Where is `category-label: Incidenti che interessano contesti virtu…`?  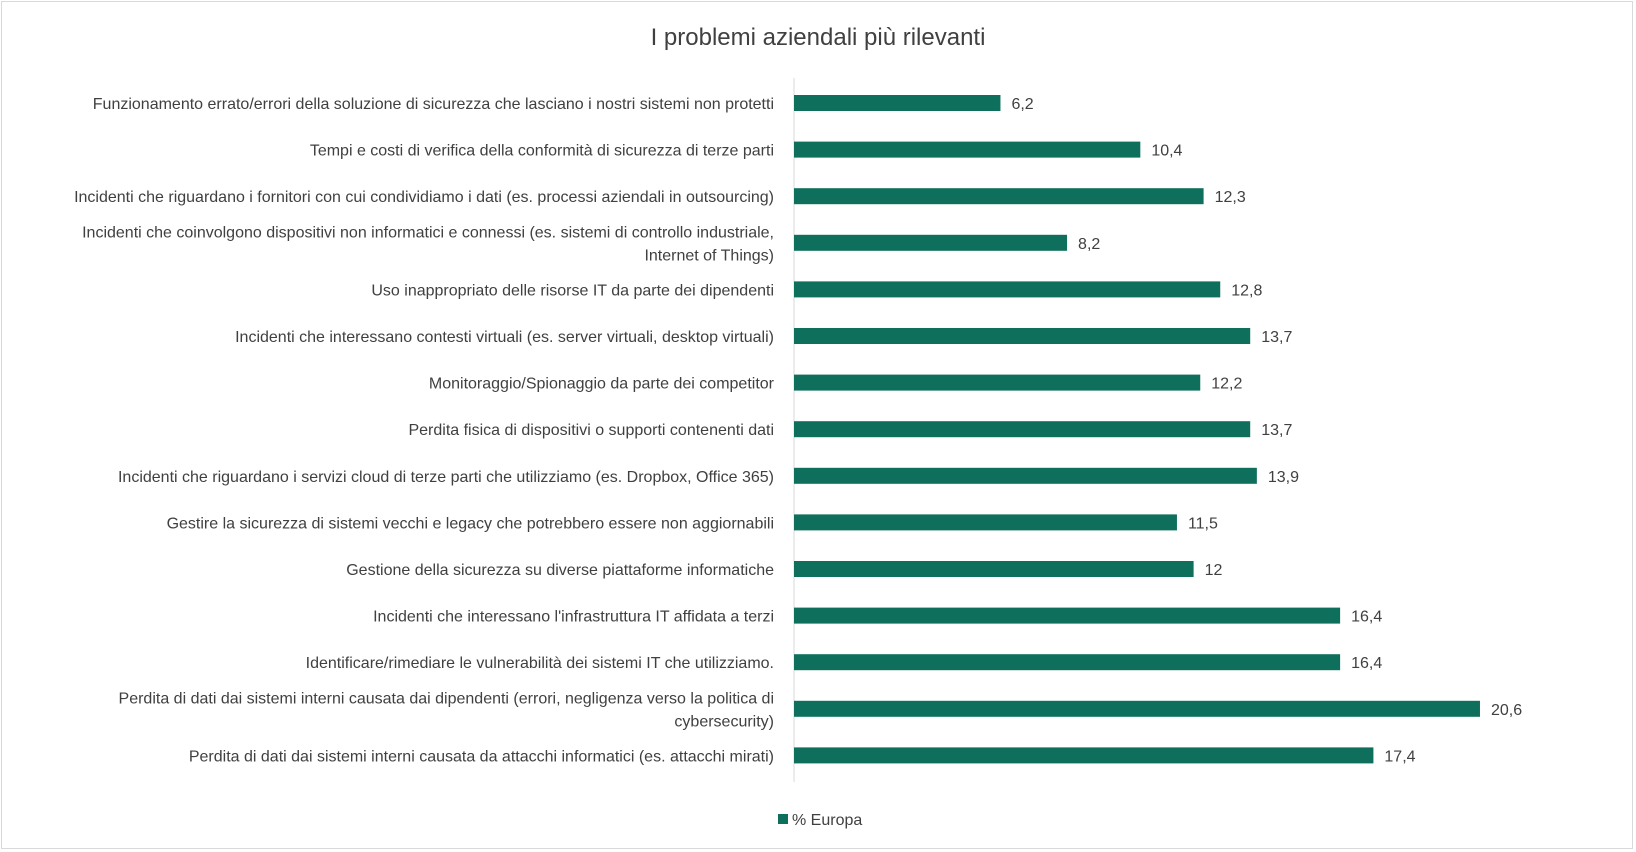 category-label: Incidenti che interessano contesti virtu… is located at coordinates (504, 337).